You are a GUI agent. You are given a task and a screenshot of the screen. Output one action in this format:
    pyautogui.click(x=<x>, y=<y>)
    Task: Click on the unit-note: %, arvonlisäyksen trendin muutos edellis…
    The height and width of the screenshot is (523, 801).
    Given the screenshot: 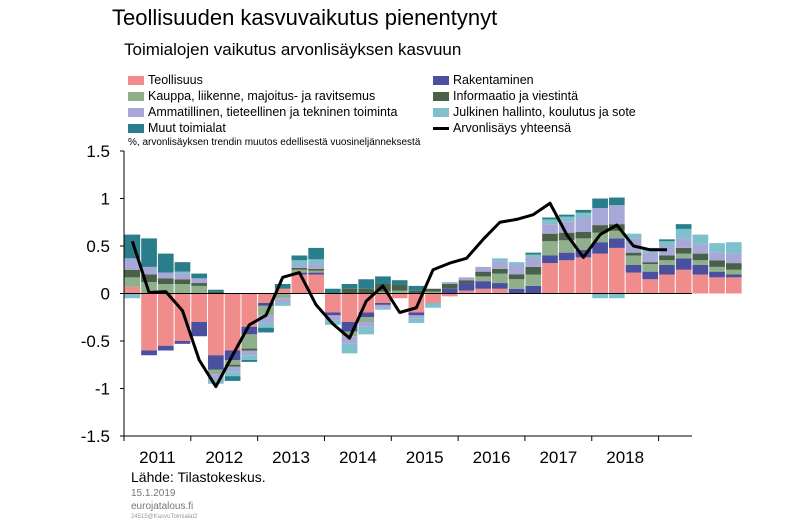 What is the action you would take?
    pyautogui.click(x=274, y=142)
    